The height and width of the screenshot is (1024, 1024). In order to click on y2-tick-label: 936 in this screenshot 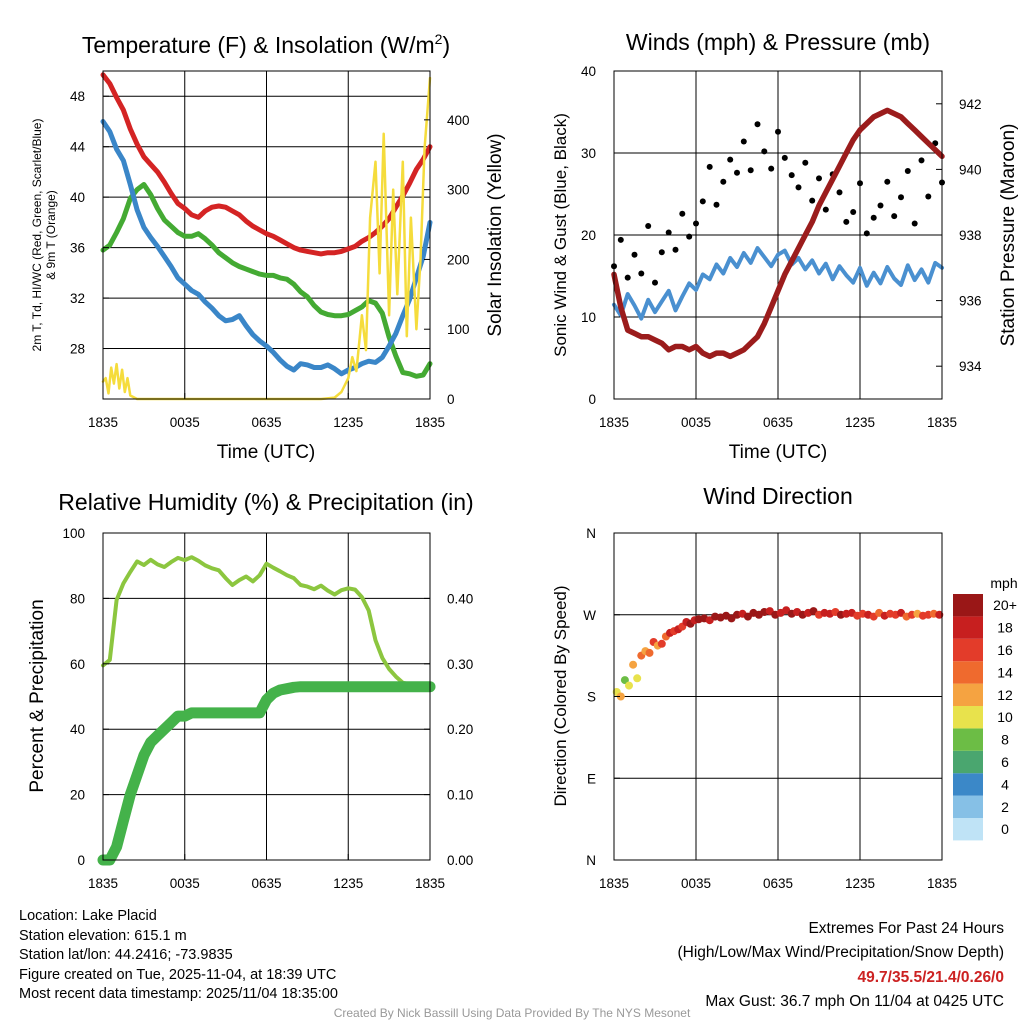, I will do `click(970, 301)`.